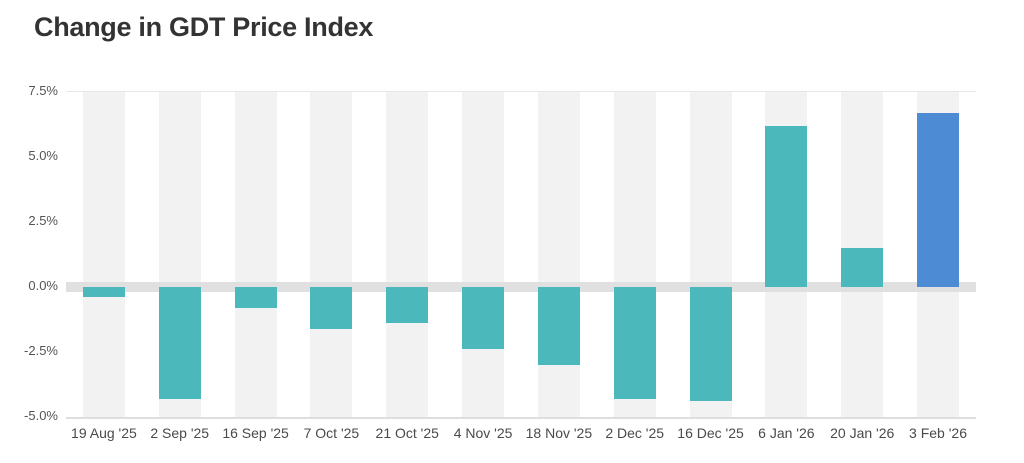 Image resolution: width=1024 pixels, height=463 pixels. I want to click on x-axis-label: 2 Dec '25, so click(635, 433).